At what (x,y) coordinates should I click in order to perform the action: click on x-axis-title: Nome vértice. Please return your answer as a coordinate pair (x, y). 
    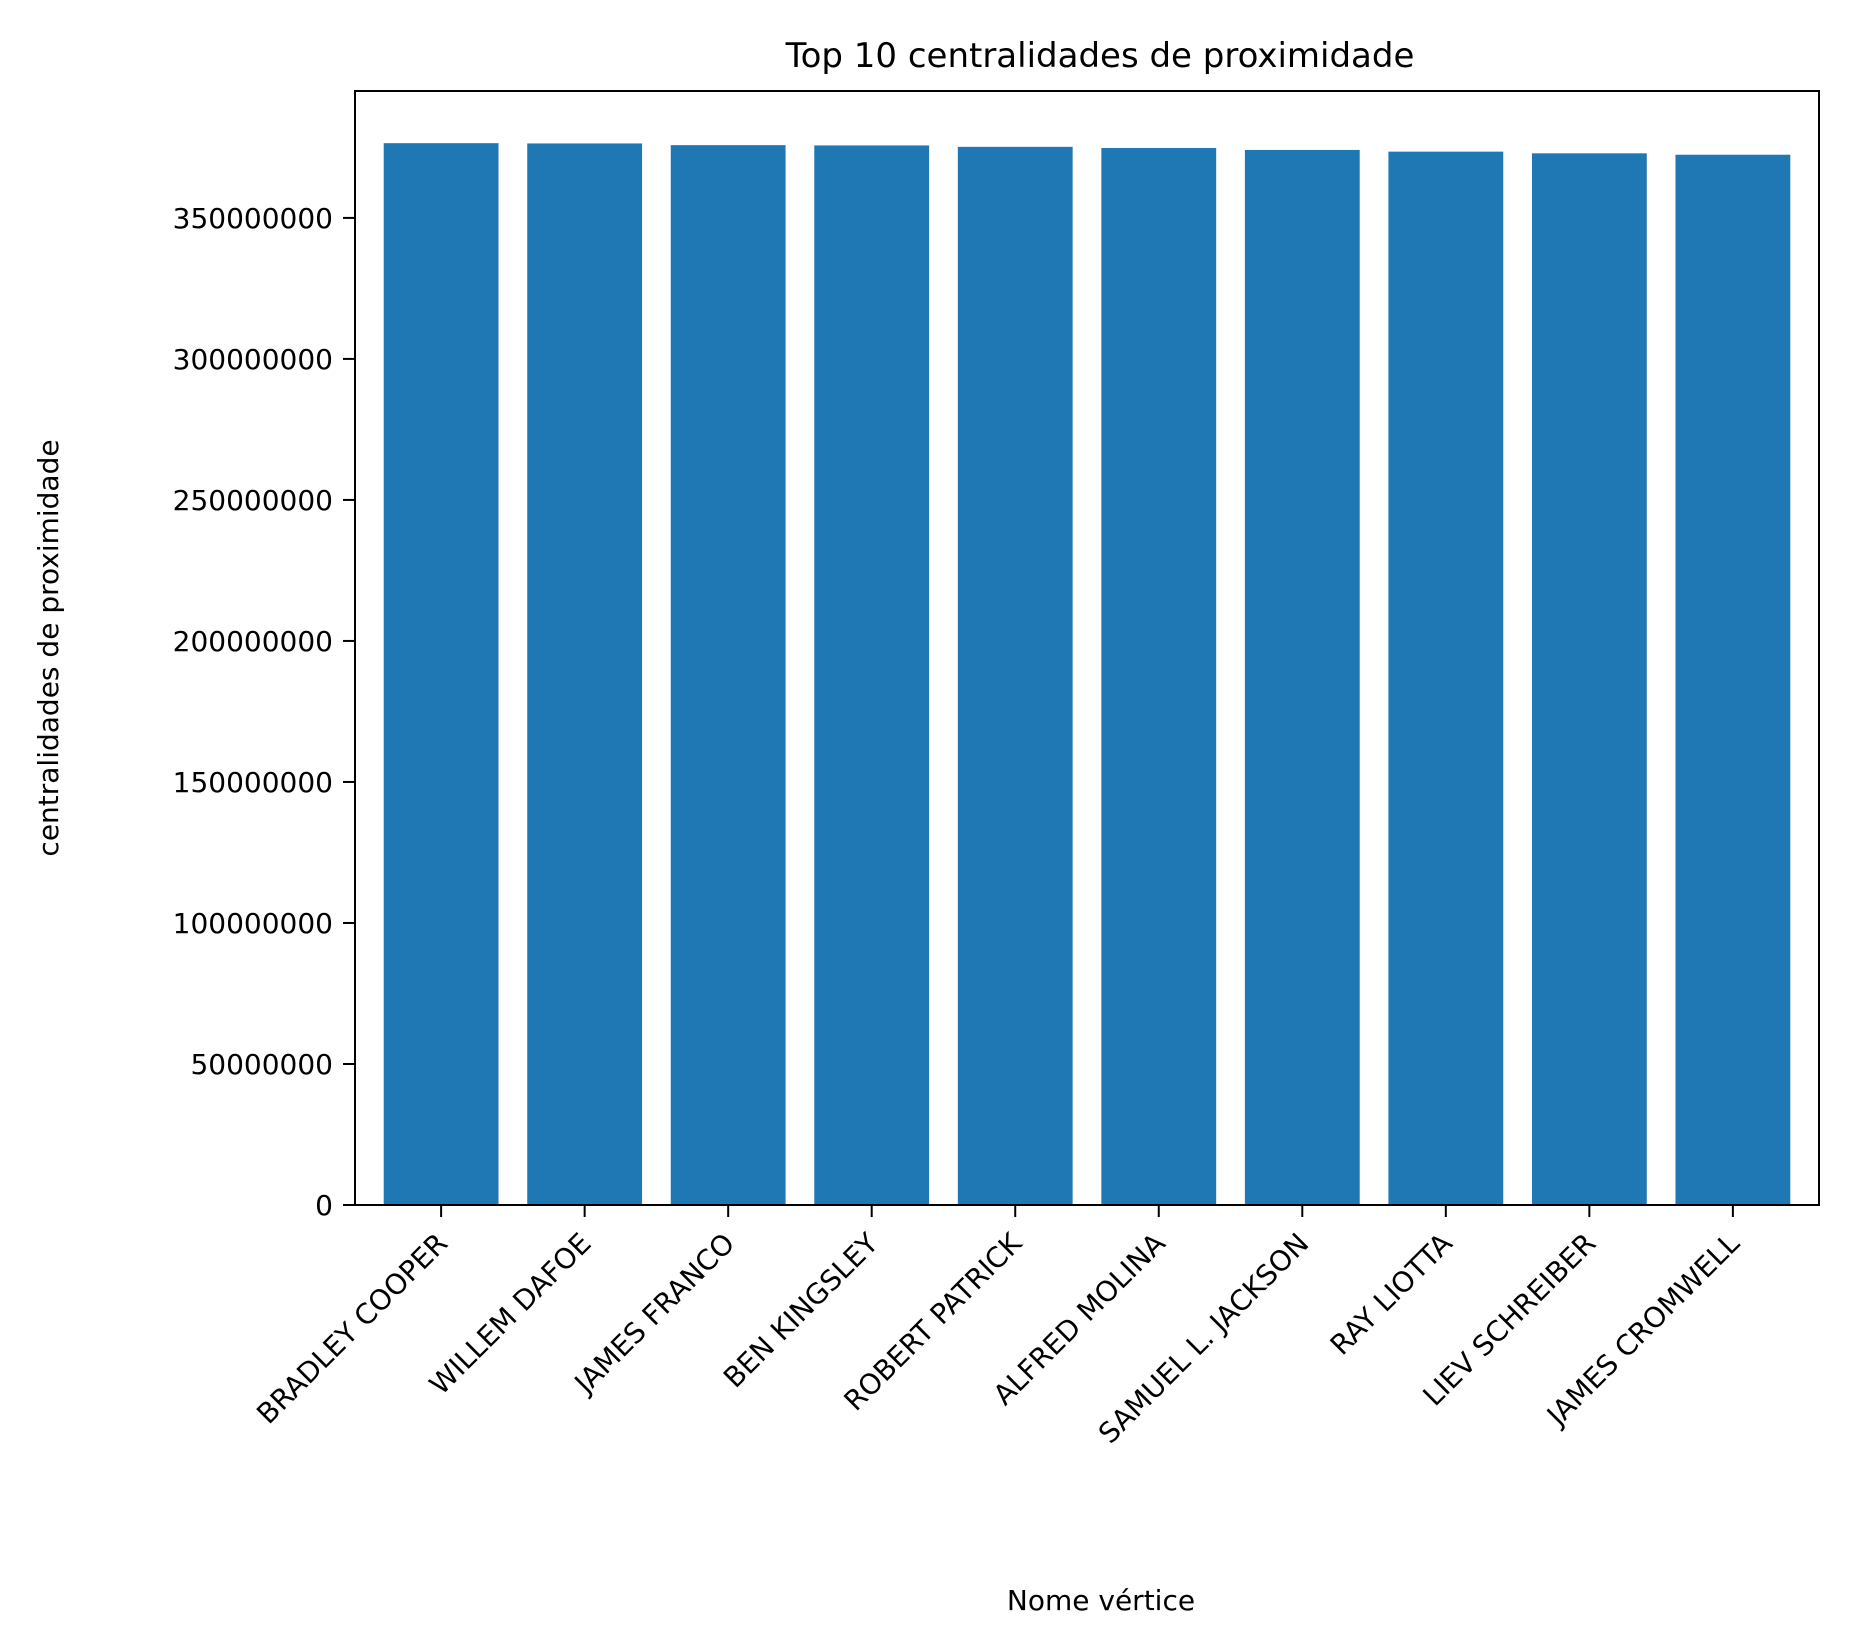
    Looking at the image, I should click on (1101, 1600).